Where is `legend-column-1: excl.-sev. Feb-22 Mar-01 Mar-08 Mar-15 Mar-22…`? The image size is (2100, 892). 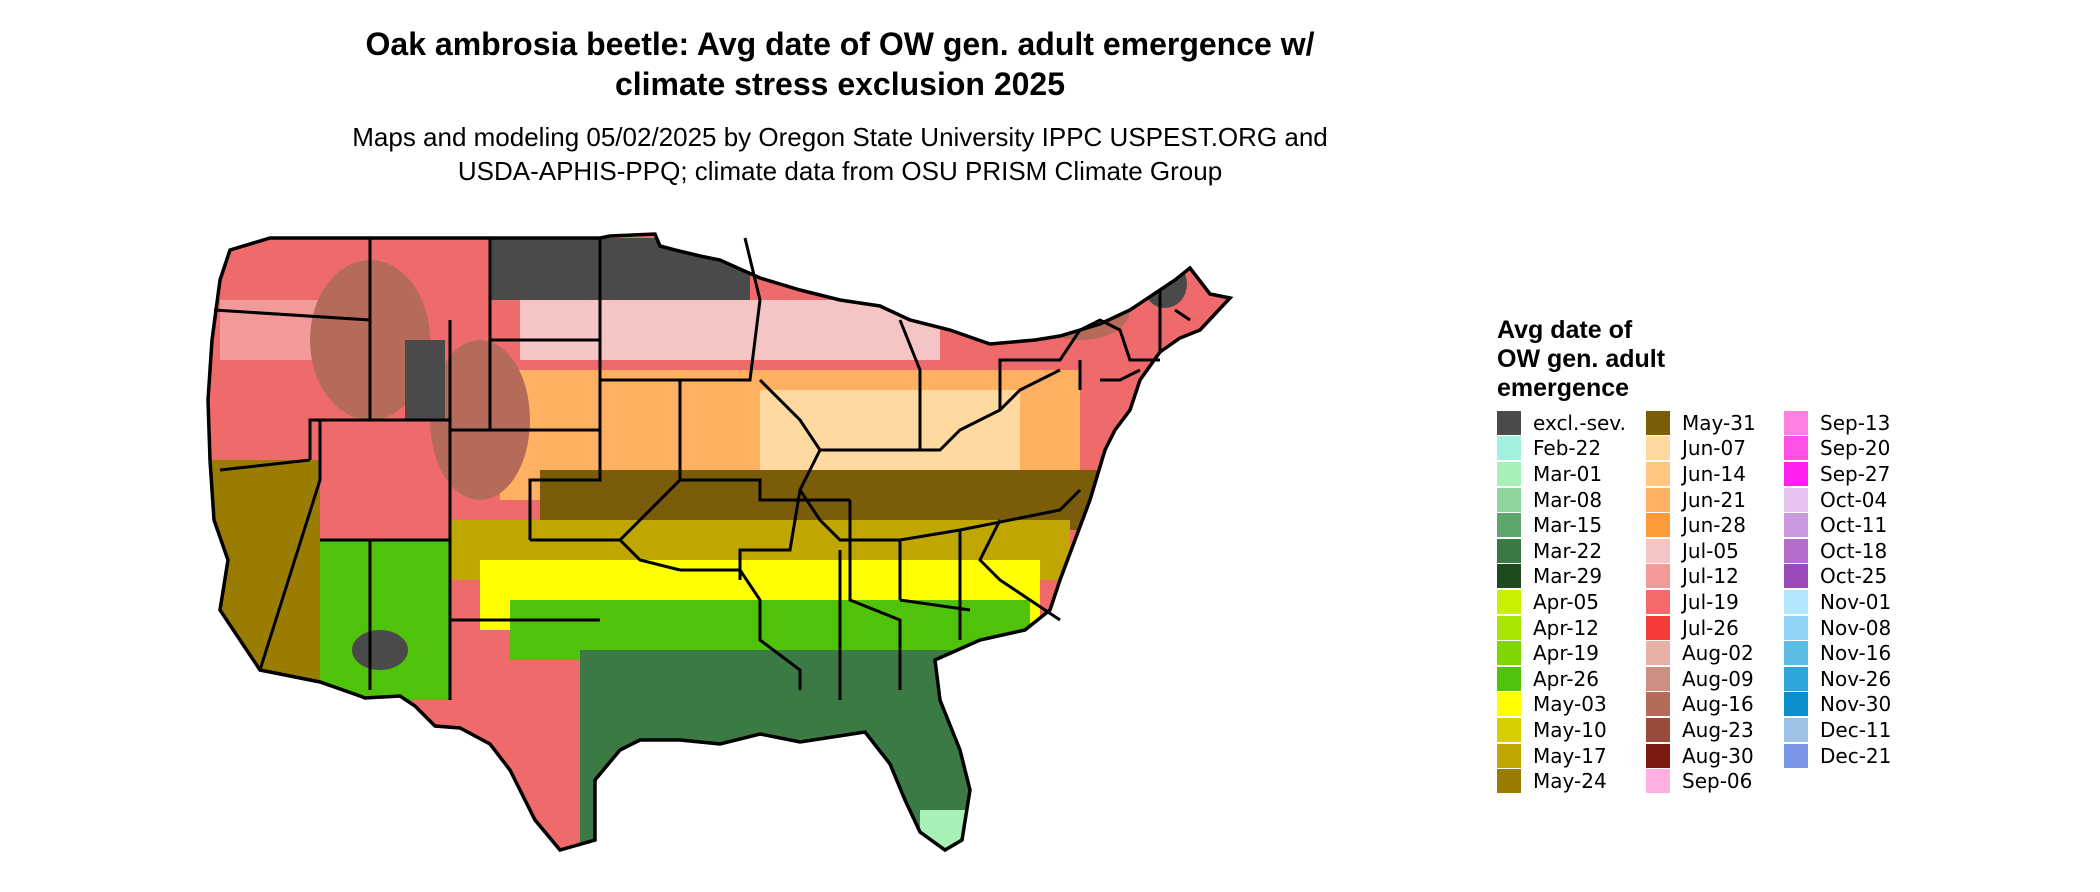 legend-column-1: excl.-sev. Feb-22 Mar-01 Mar-08 Mar-15 Mar-22… is located at coordinates (1561, 602).